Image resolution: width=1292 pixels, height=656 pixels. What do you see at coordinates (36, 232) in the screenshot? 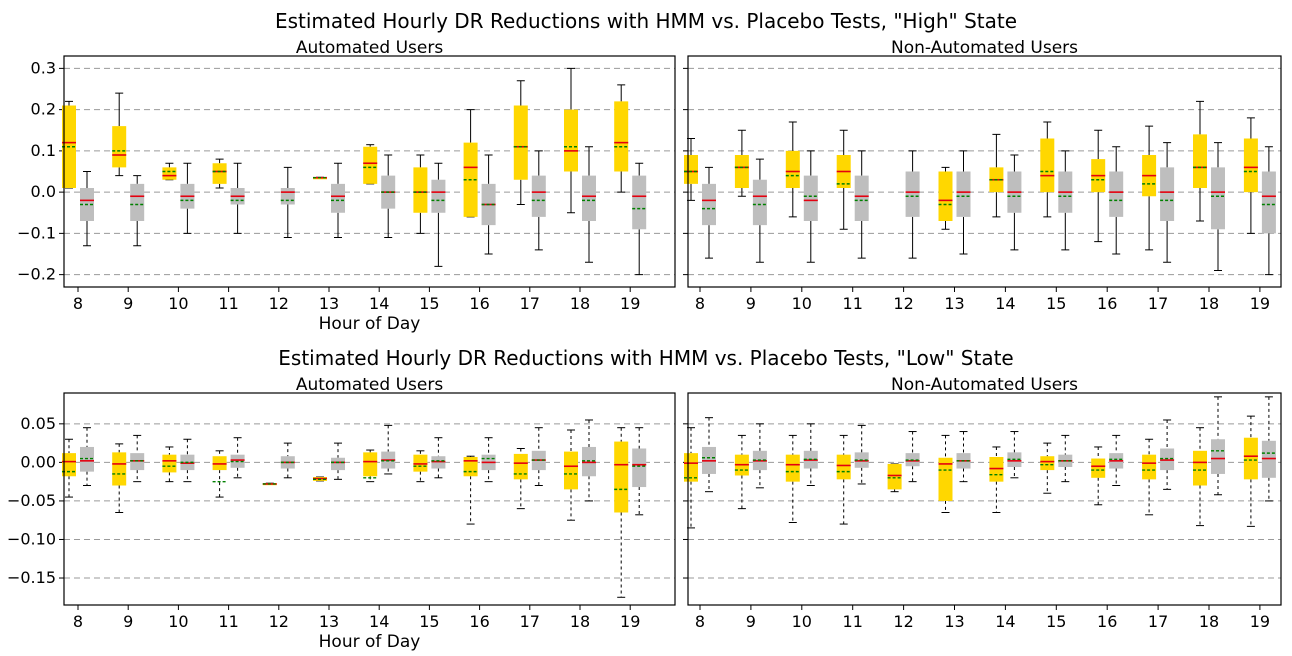
I see `y-tick-label: −0.1` at bounding box center [36, 232].